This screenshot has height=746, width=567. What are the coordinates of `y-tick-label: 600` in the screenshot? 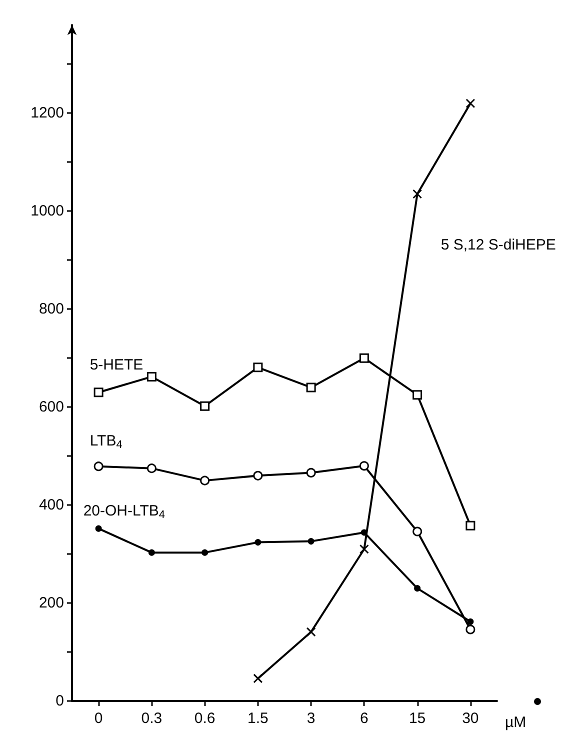 It's located at (51, 407).